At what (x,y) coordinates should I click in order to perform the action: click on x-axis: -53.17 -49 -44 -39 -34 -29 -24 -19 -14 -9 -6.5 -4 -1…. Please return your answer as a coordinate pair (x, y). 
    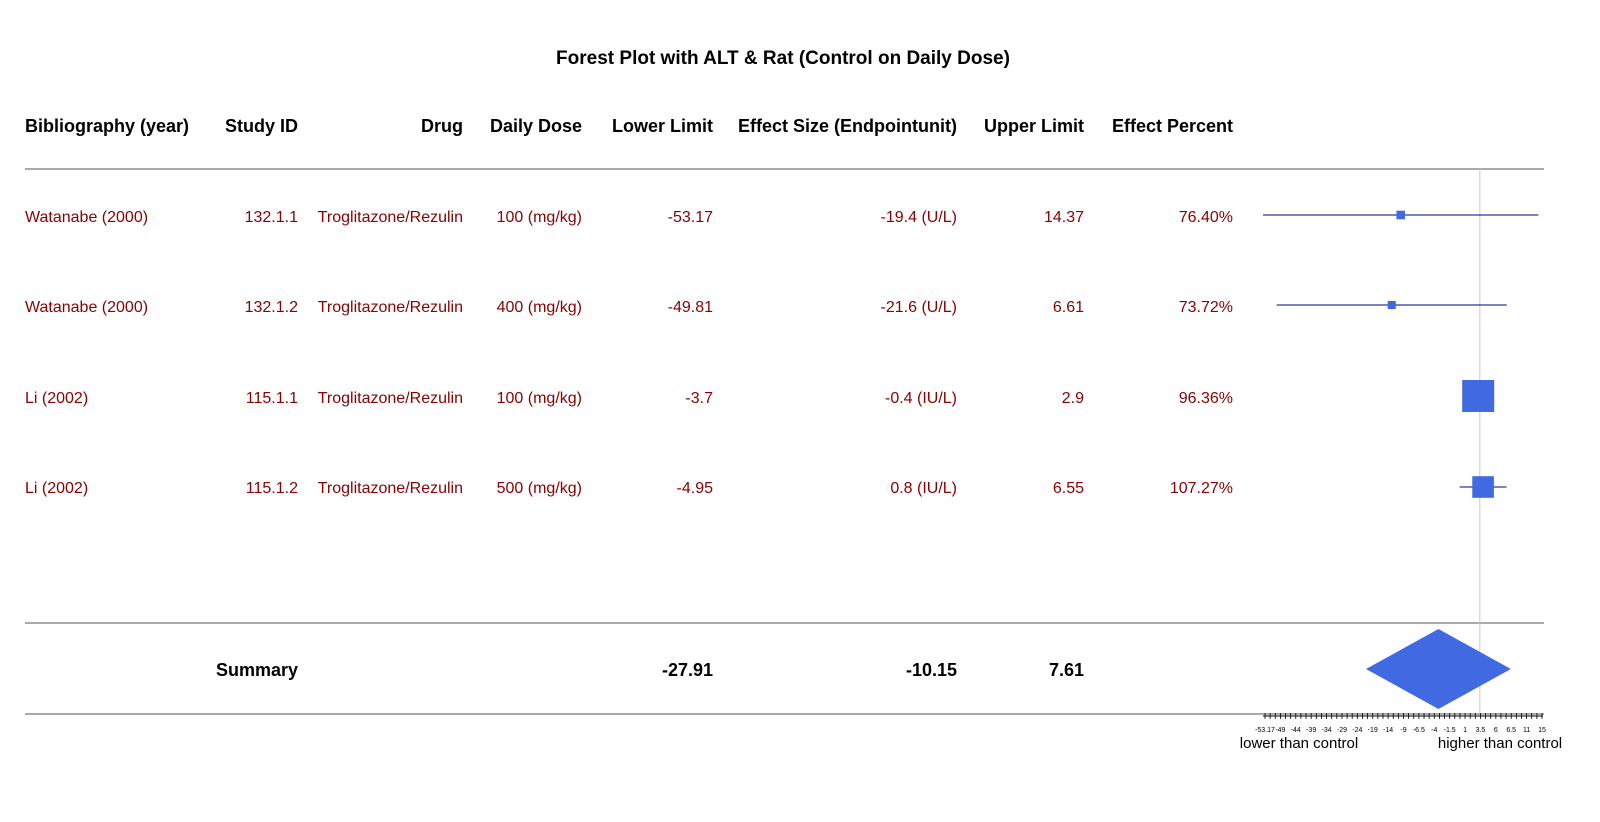
    Looking at the image, I should click on (1400, 723).